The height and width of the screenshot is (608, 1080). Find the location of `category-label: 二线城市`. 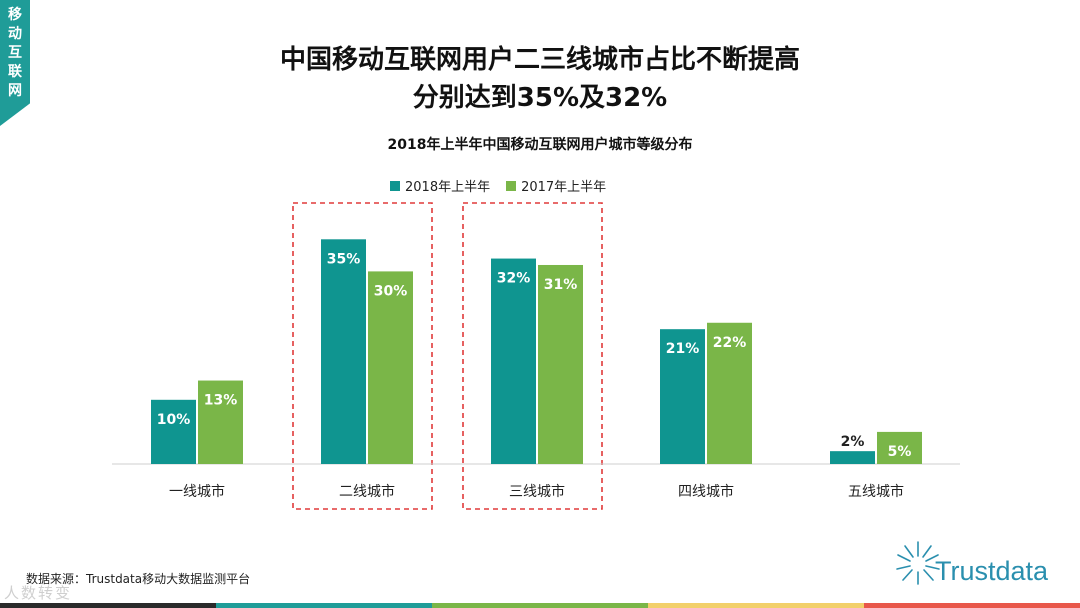

category-label: 二线城市 is located at coordinates (367, 491).